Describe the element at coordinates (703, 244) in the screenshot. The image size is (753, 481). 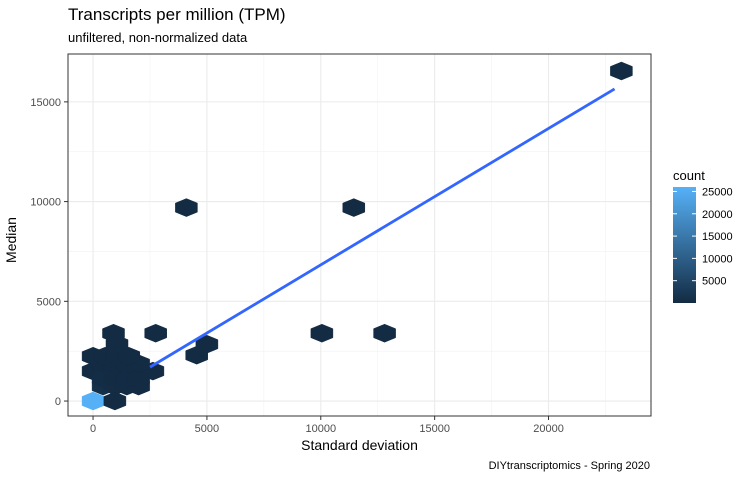
I see `color-legend: 5000 10000 15000 20000 25000` at that location.